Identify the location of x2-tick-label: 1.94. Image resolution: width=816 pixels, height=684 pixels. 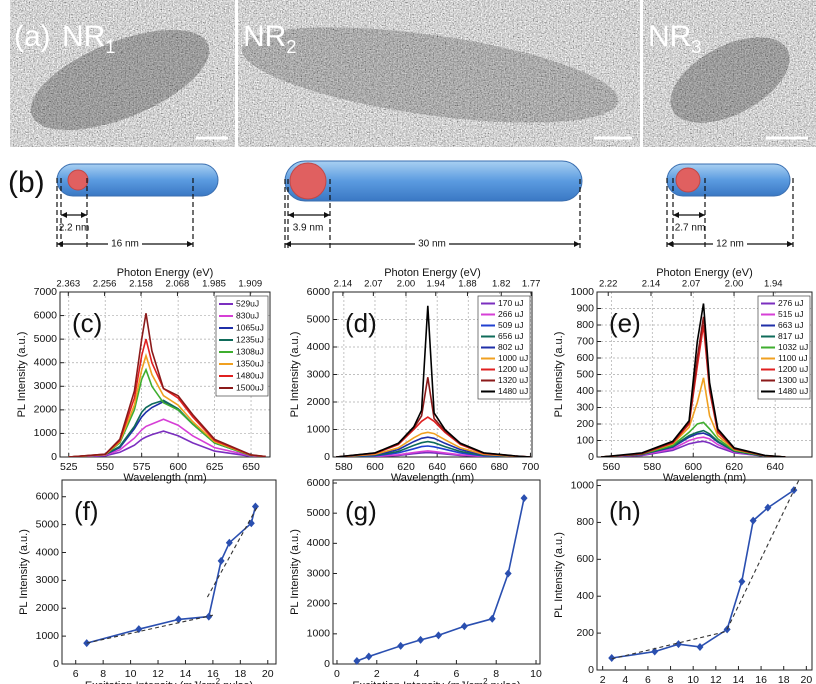
(773, 284).